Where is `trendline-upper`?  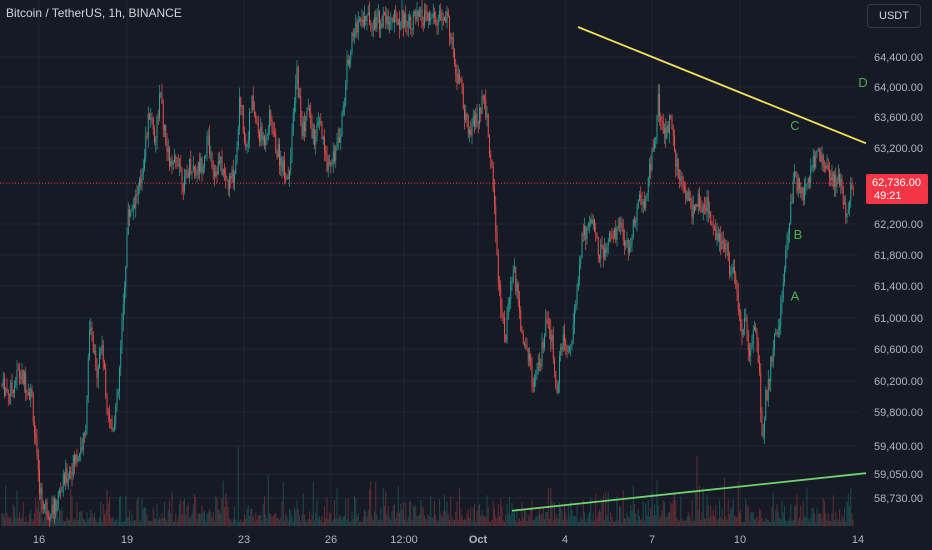
trendline-upper is located at coordinates (722, 85).